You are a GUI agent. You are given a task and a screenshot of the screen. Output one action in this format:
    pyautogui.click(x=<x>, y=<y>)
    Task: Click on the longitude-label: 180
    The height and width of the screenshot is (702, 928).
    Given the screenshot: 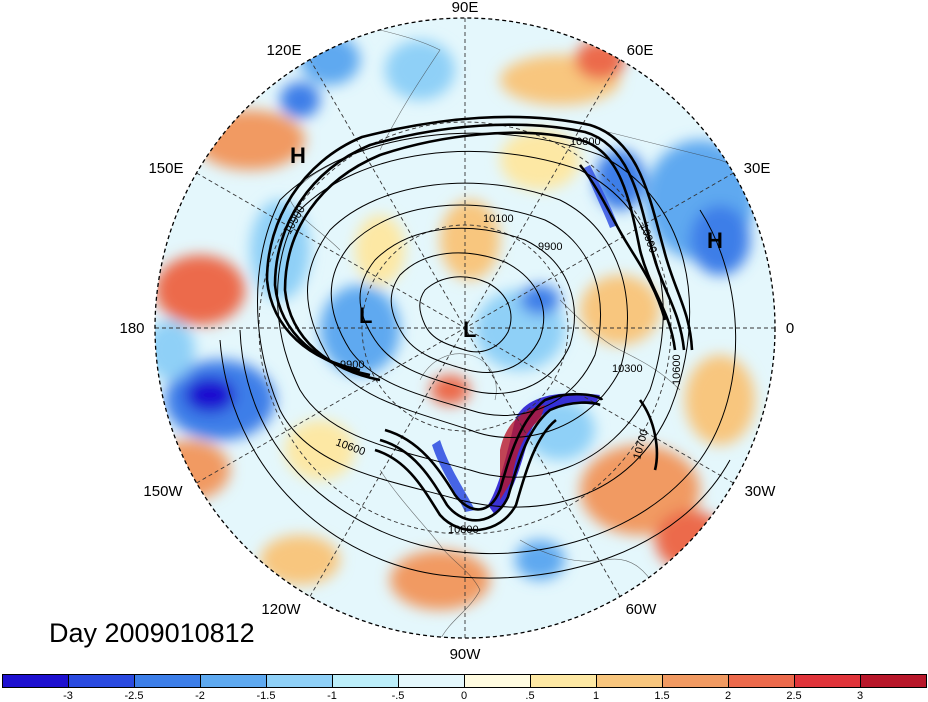 What is the action you would take?
    pyautogui.click(x=131, y=328)
    